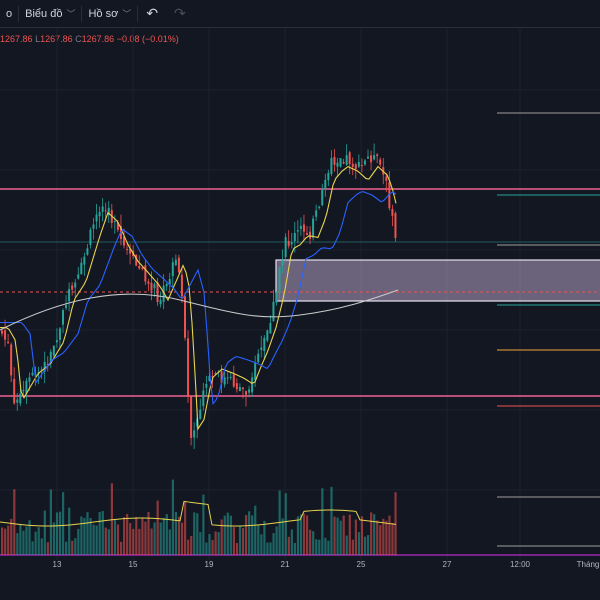 The height and width of the screenshot is (600, 600). I want to click on undo-icon: ↶, so click(152, 13).